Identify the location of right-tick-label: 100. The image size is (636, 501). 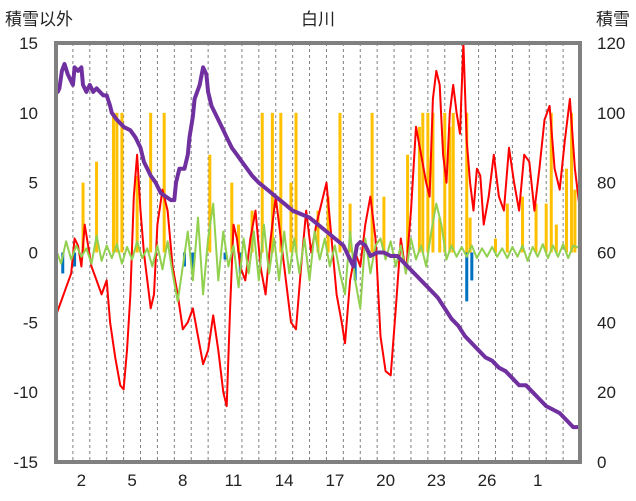
(611, 113).